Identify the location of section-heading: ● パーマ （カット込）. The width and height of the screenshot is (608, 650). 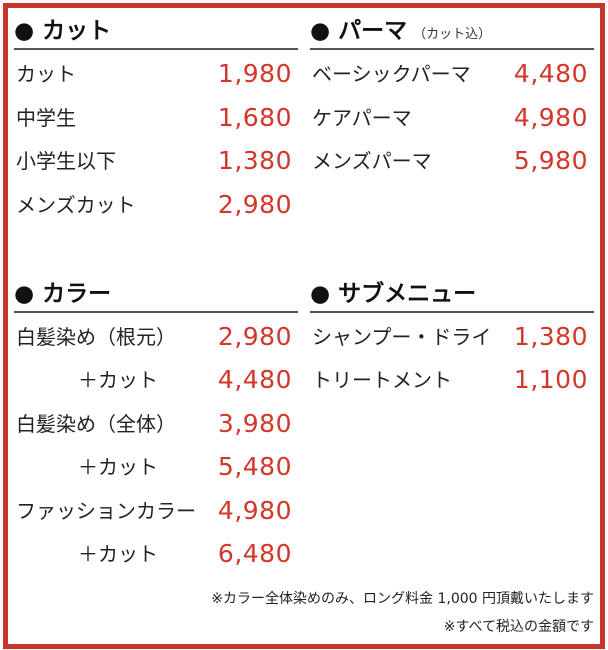
(452, 32).